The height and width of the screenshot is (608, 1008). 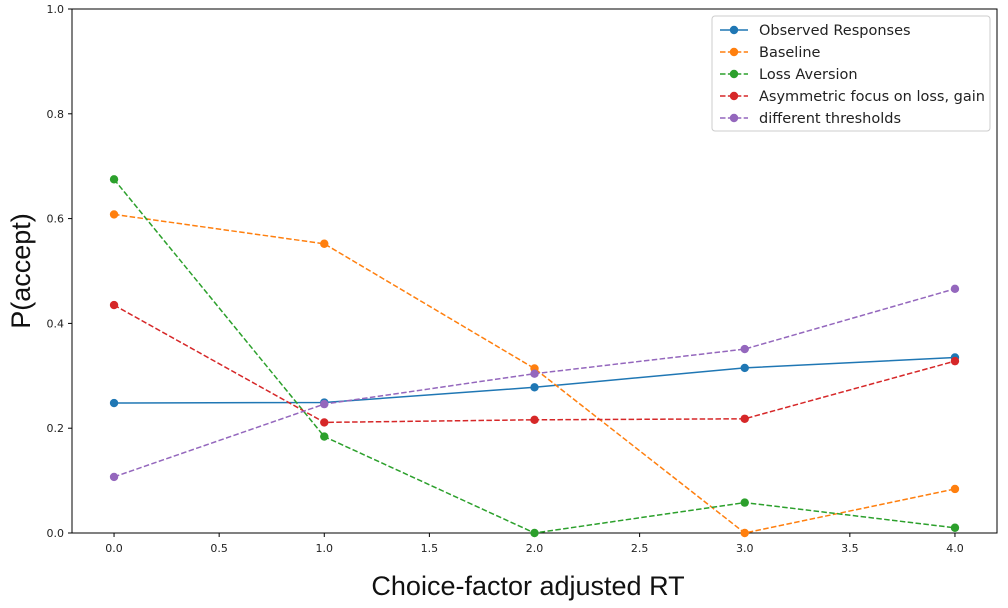 I want to click on x-tick-label: 1.0, so click(x=325, y=548).